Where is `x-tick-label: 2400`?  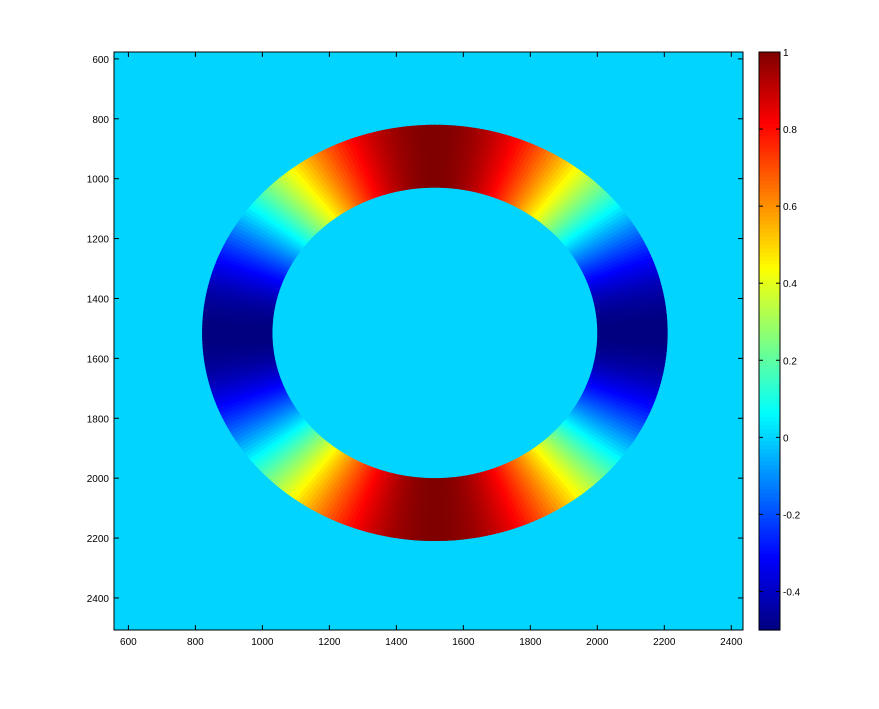 x-tick-label: 2400 is located at coordinates (731, 642).